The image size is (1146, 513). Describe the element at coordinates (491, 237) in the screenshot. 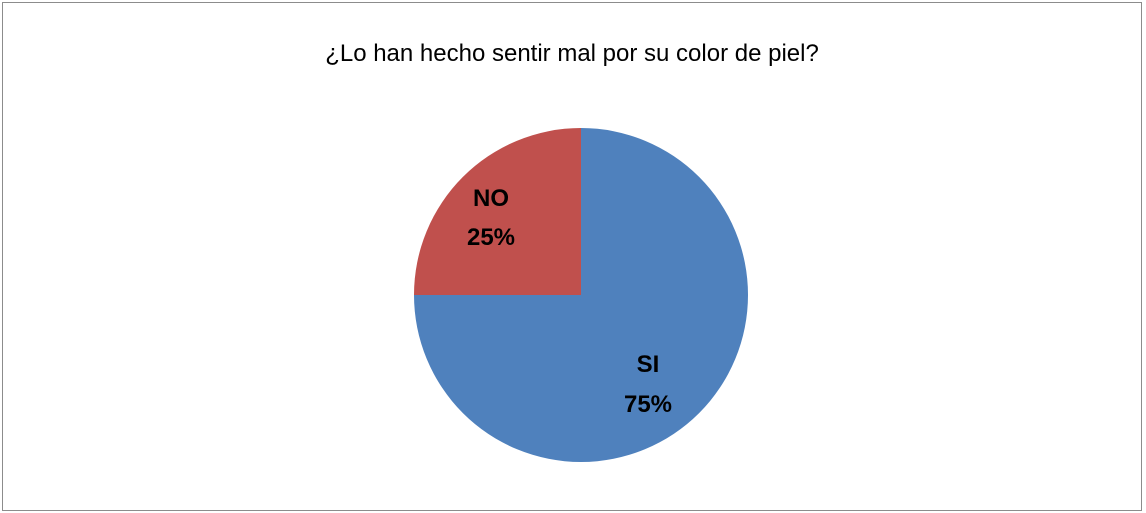

I see `slice-label-no-percent: 25%` at that location.